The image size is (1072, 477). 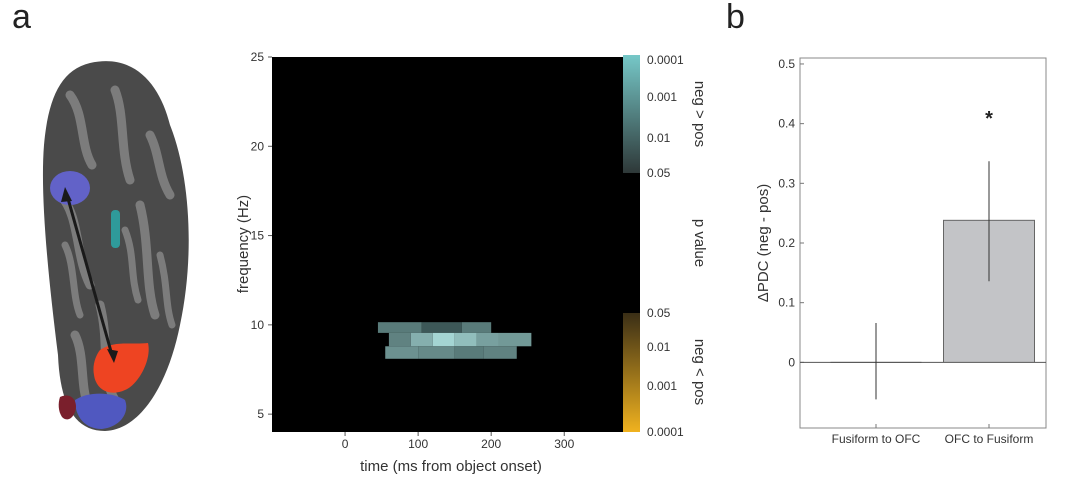 What do you see at coordinates (418, 444) in the screenshot?
I see `heatmap-x-tick-label: 100` at bounding box center [418, 444].